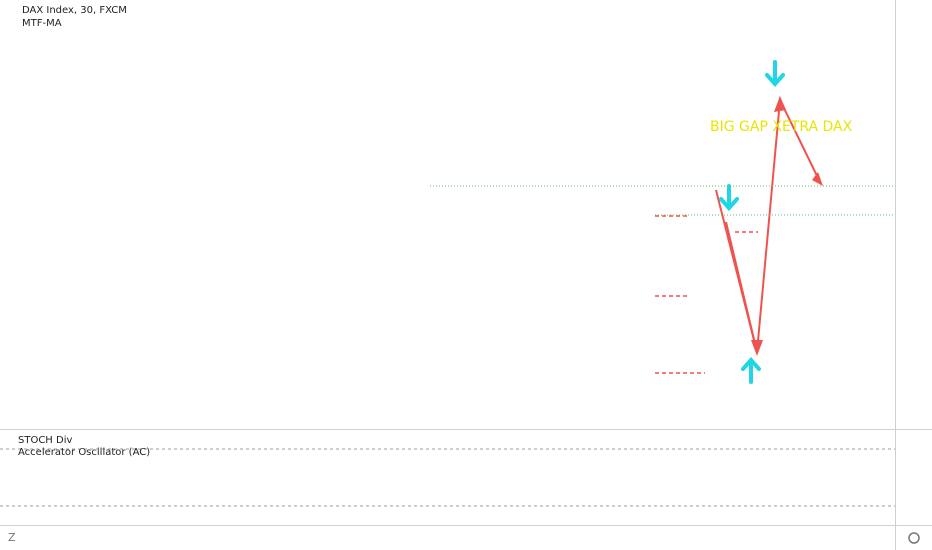 This screenshot has height=550, width=932. I want to click on fib-marker, so click(706, 294).